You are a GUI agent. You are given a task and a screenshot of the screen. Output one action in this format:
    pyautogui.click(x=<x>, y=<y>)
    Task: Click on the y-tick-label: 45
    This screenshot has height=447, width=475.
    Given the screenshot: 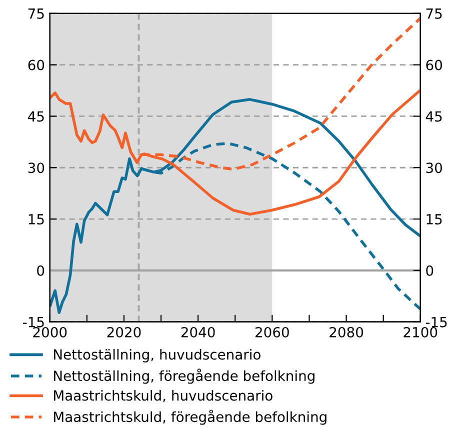 What is the action you would take?
    pyautogui.click(x=36, y=116)
    